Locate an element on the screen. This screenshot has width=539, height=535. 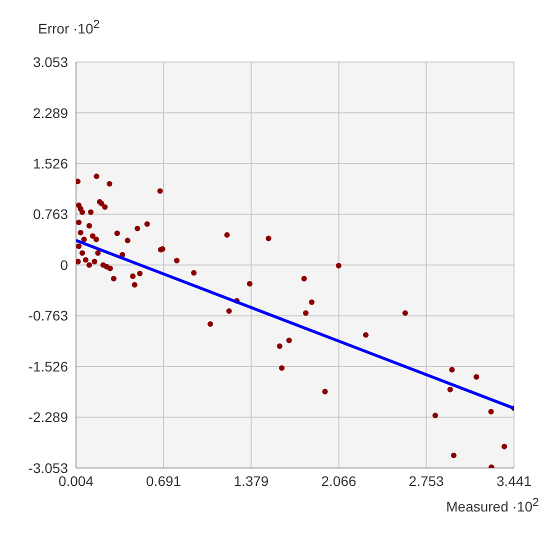
x-tick-label: 3.441 is located at coordinates (514, 480).